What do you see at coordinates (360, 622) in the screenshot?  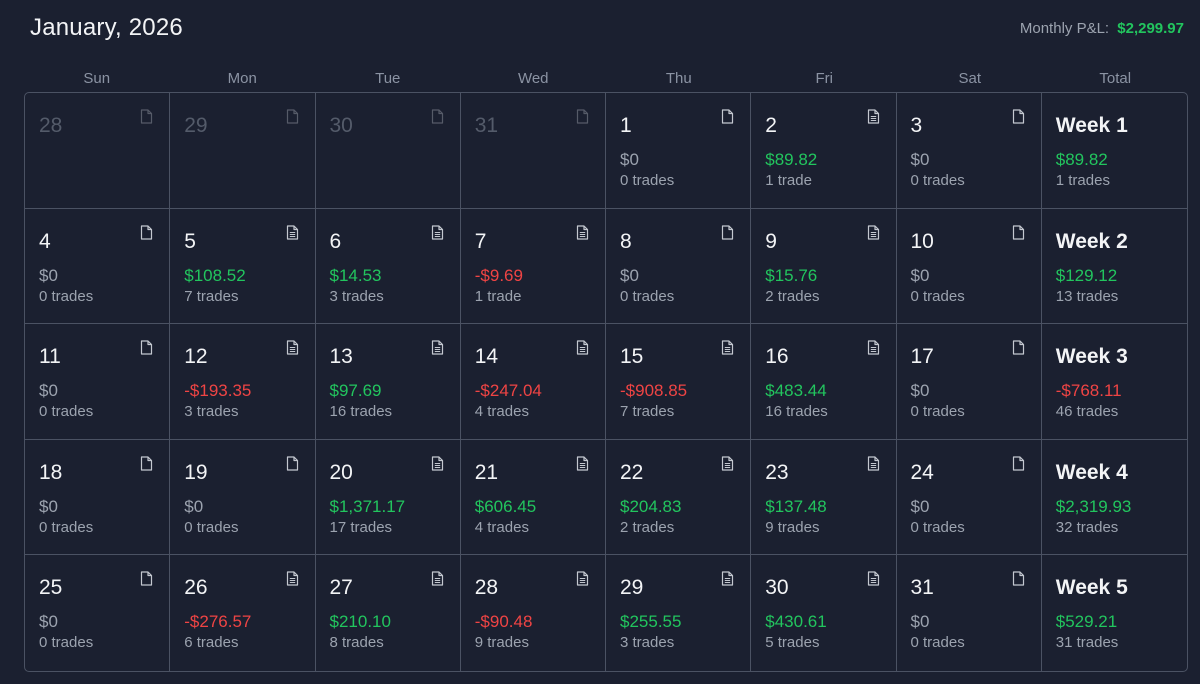 I see `day-pnl: $210.10` at bounding box center [360, 622].